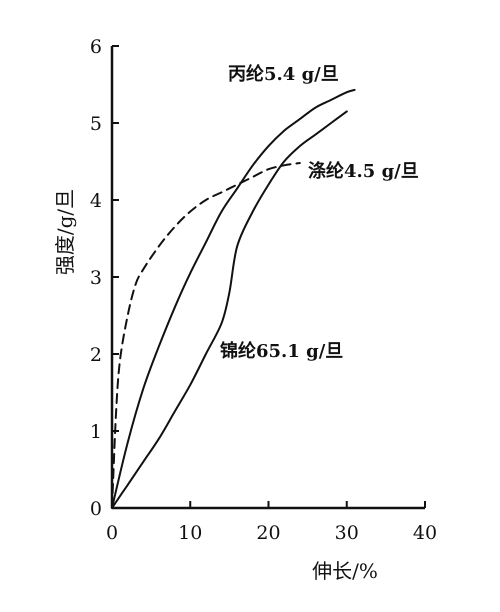 The height and width of the screenshot is (612, 500). What do you see at coordinates (96, 509) in the screenshot?
I see `y-tick-label: 0` at bounding box center [96, 509].